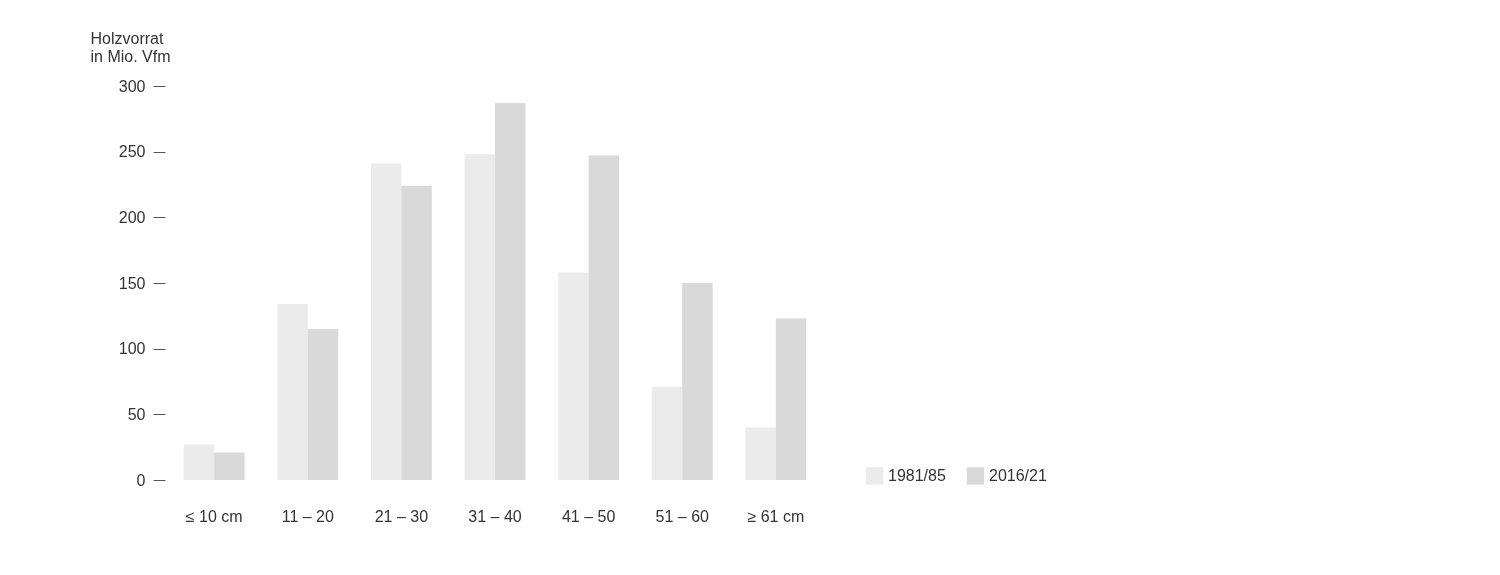 Image resolution: width=1500 pixels, height=575 pixels. Describe the element at coordinates (214, 516) in the screenshot. I see `x-tick-label: ≤ 10 cm` at that location.